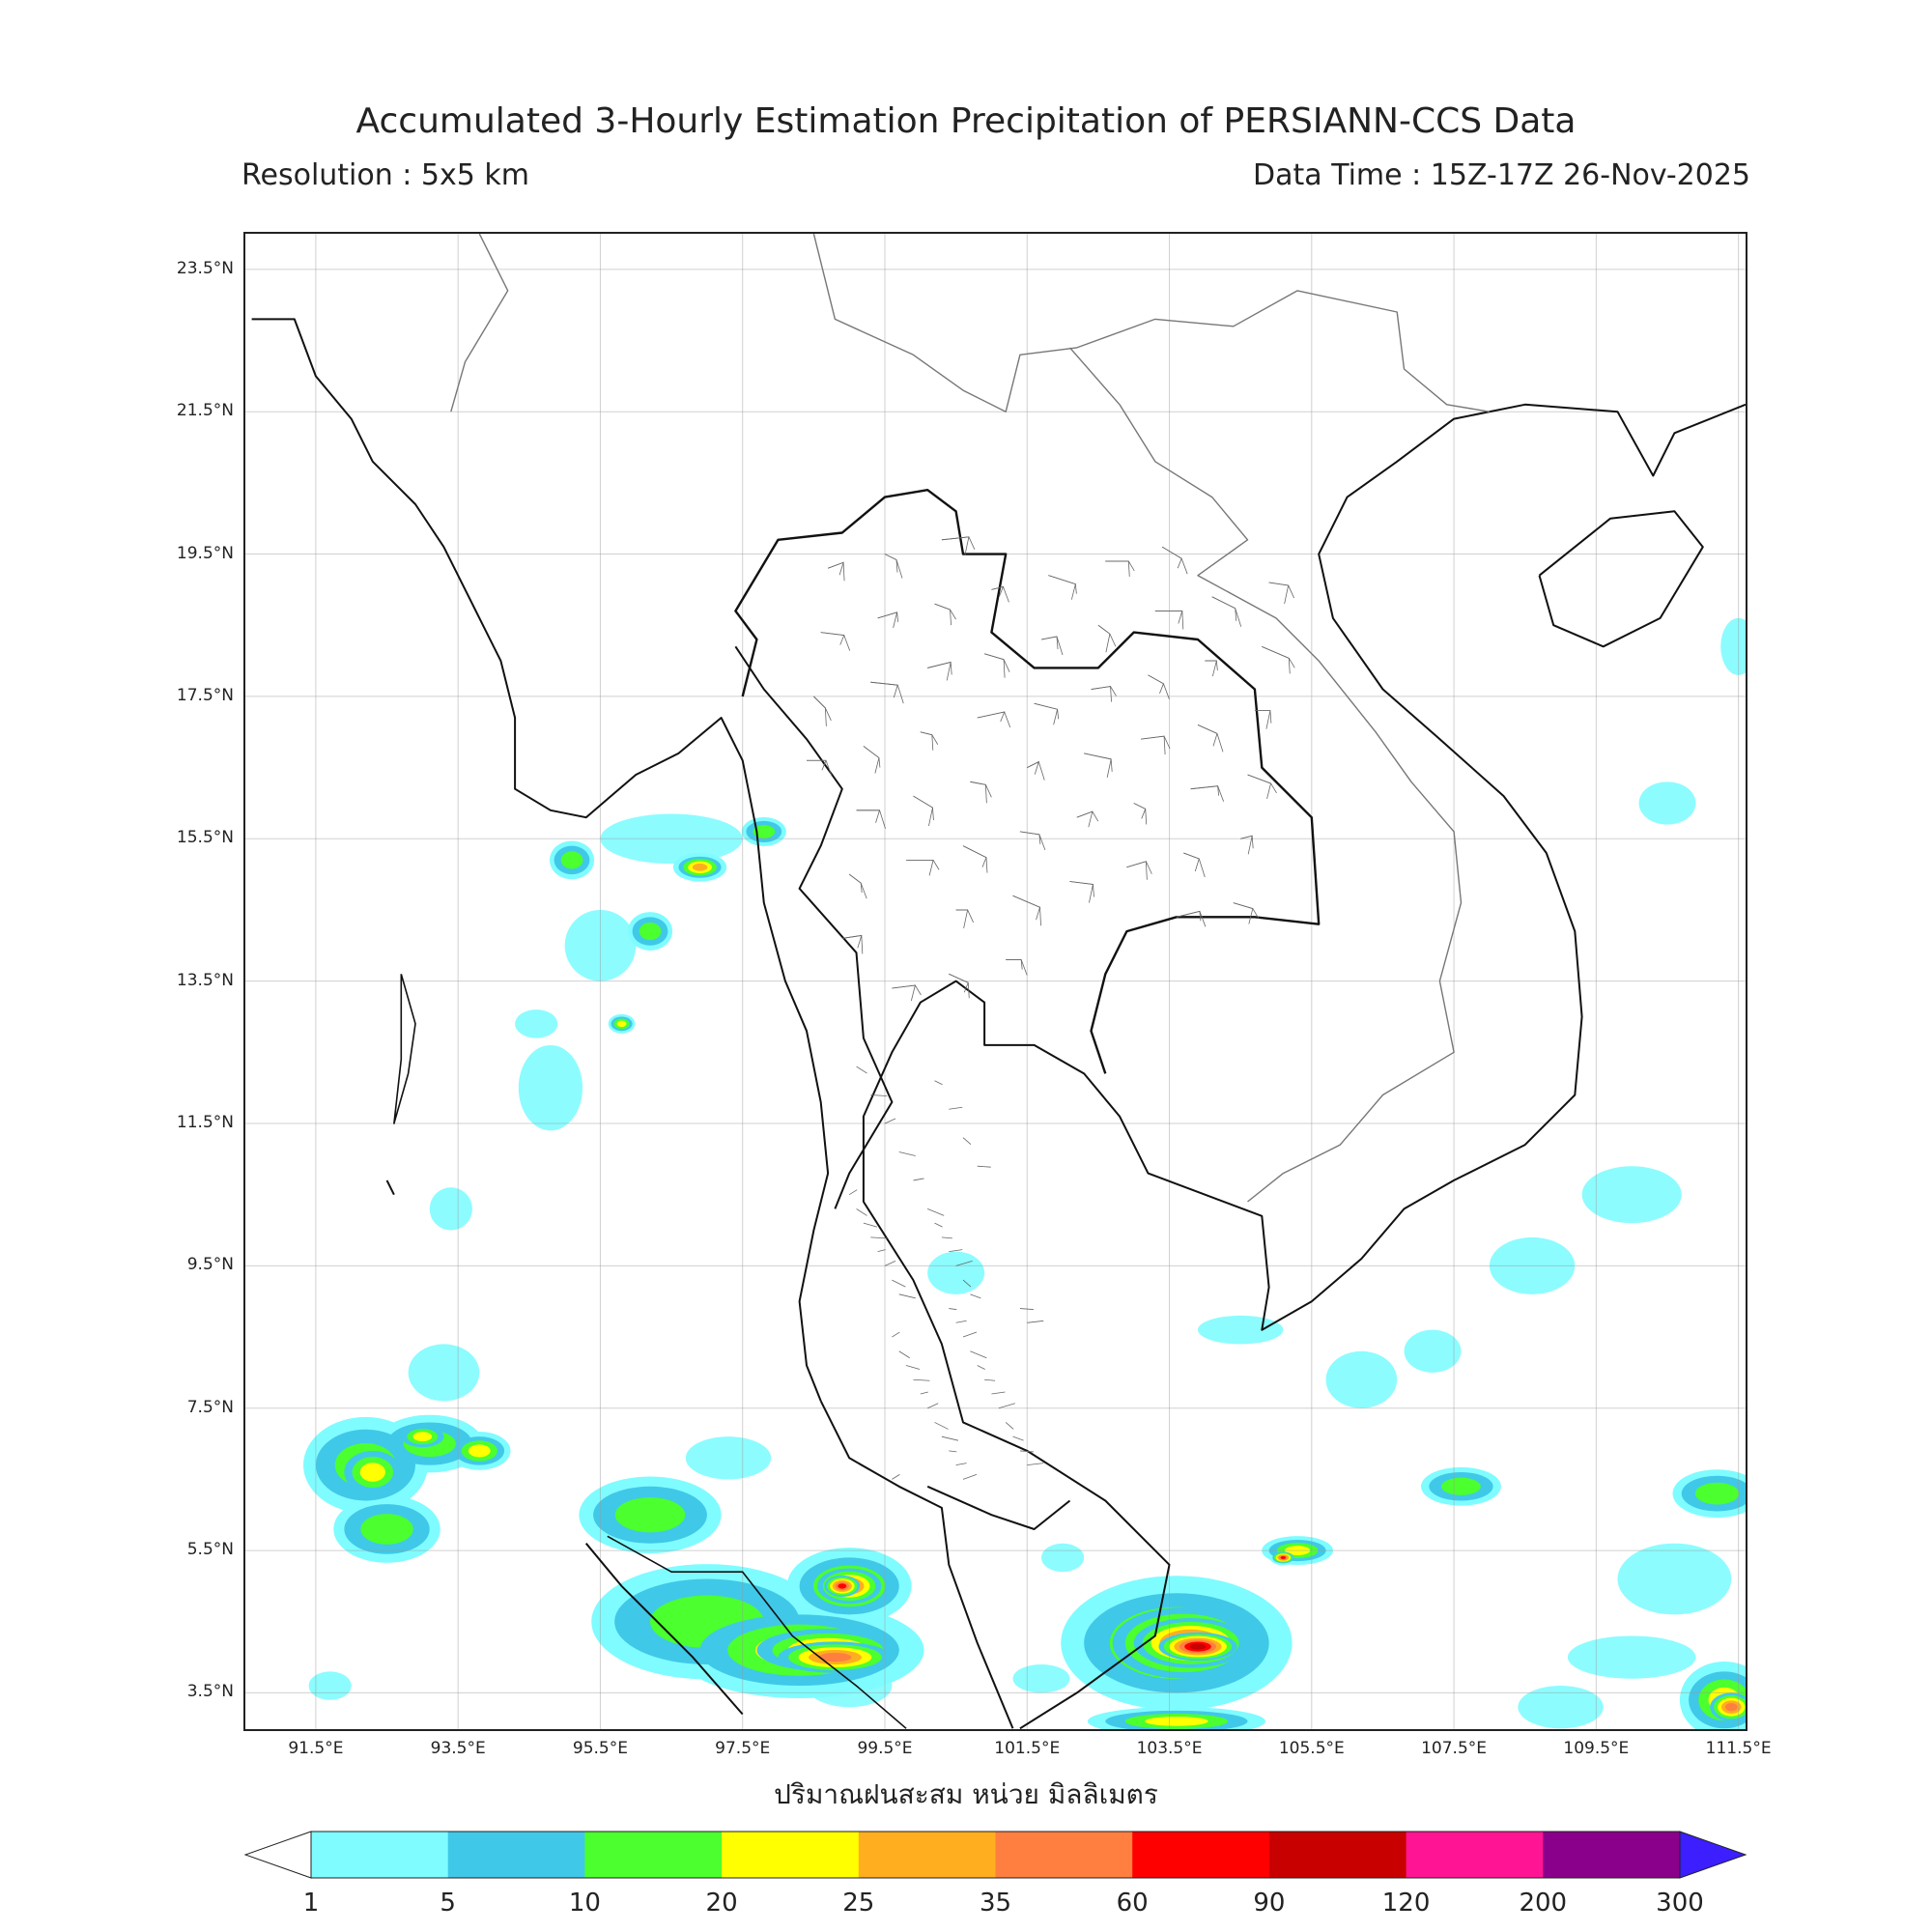  Describe the element at coordinates (316, 1748) in the screenshot. I see `longitude-label: 91.5°E` at that location.